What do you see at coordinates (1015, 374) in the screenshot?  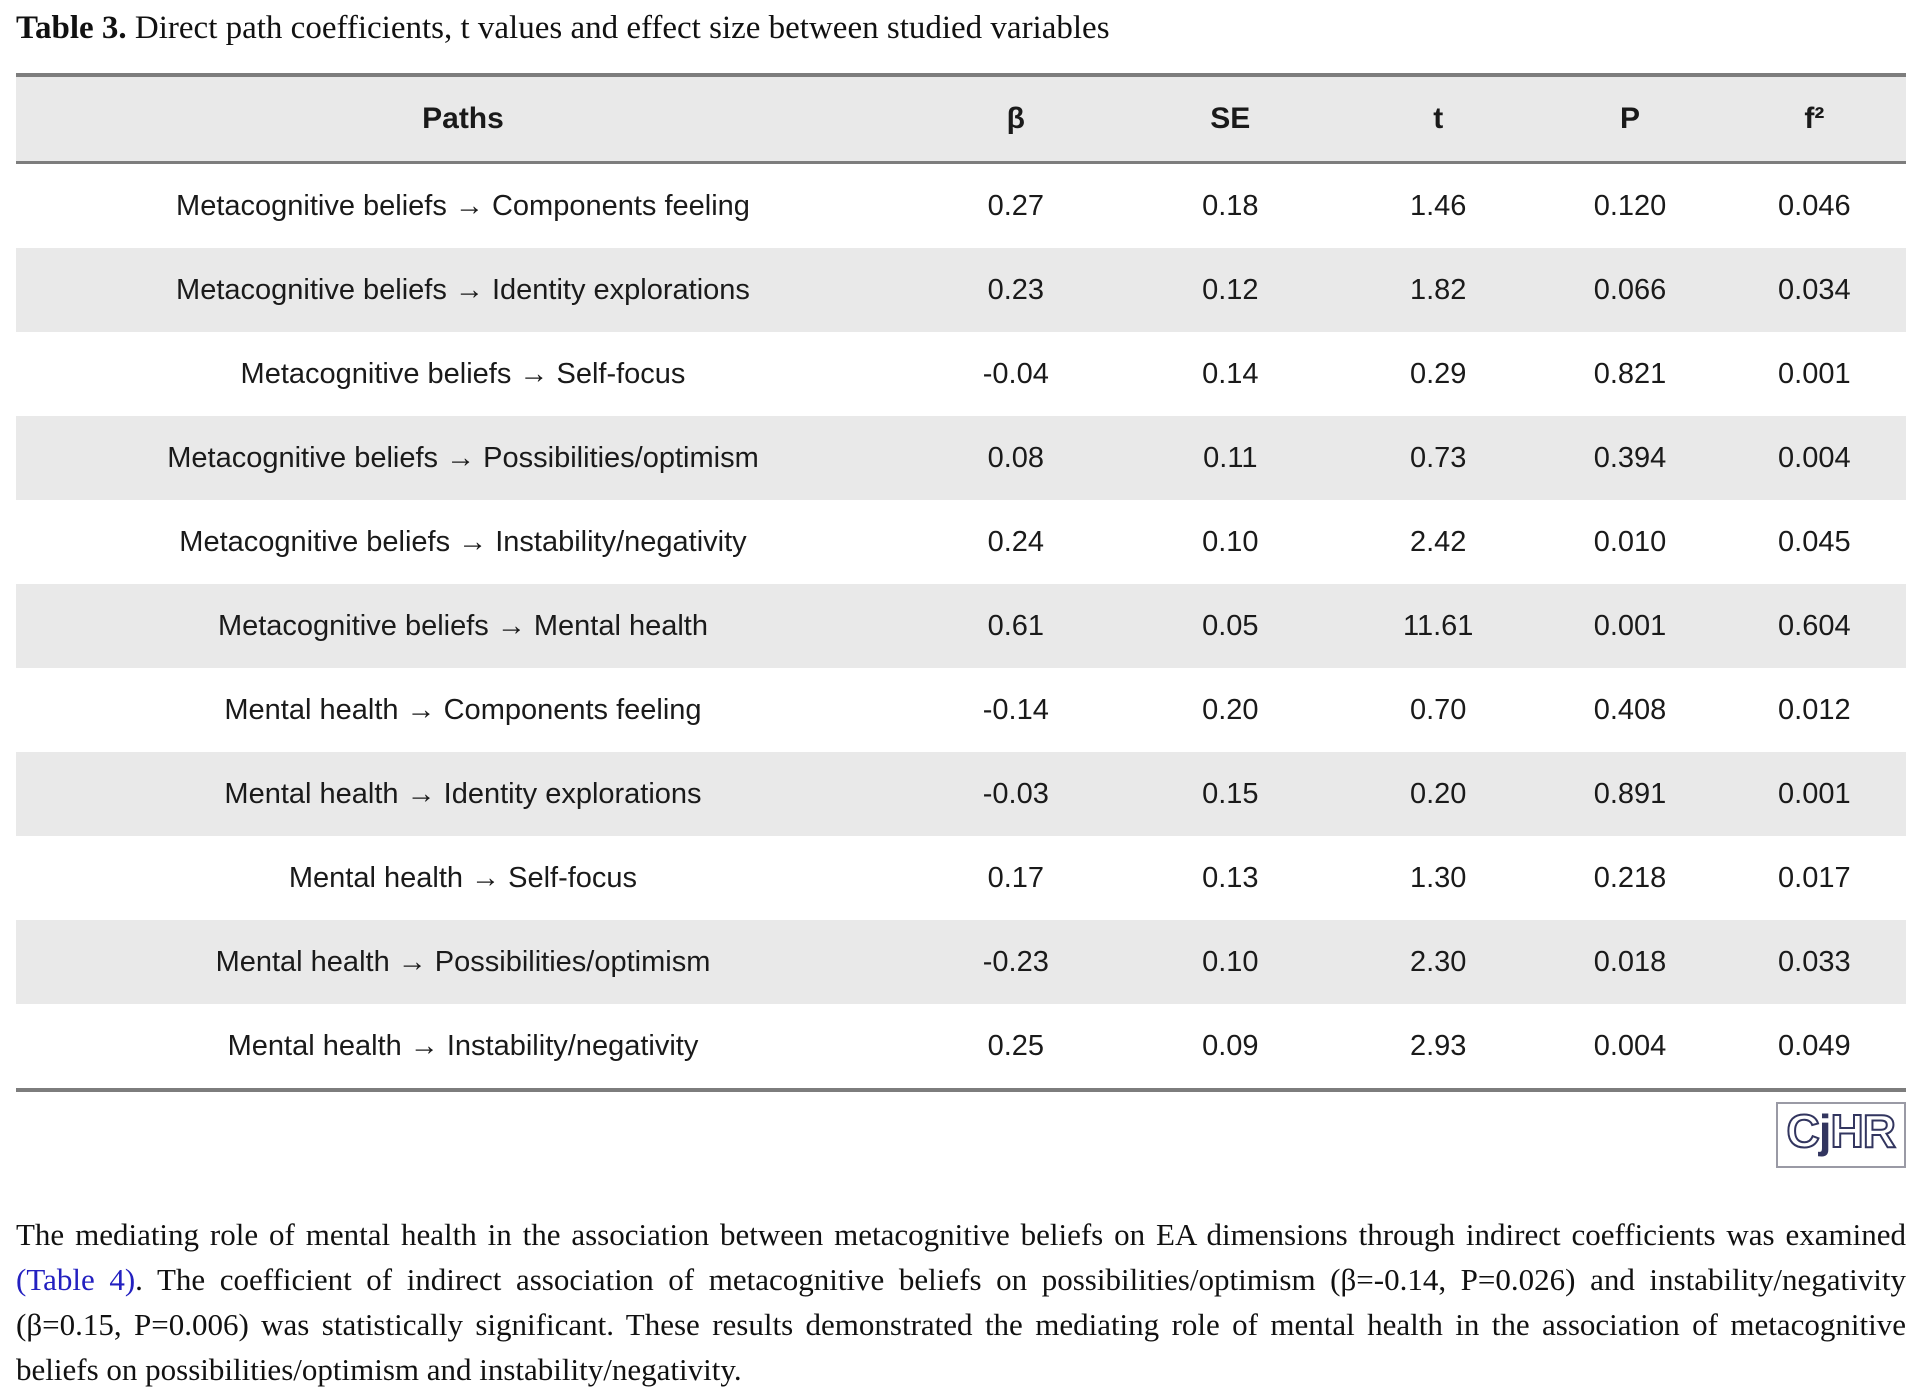 I see `cell-beta: -0.04` at bounding box center [1015, 374].